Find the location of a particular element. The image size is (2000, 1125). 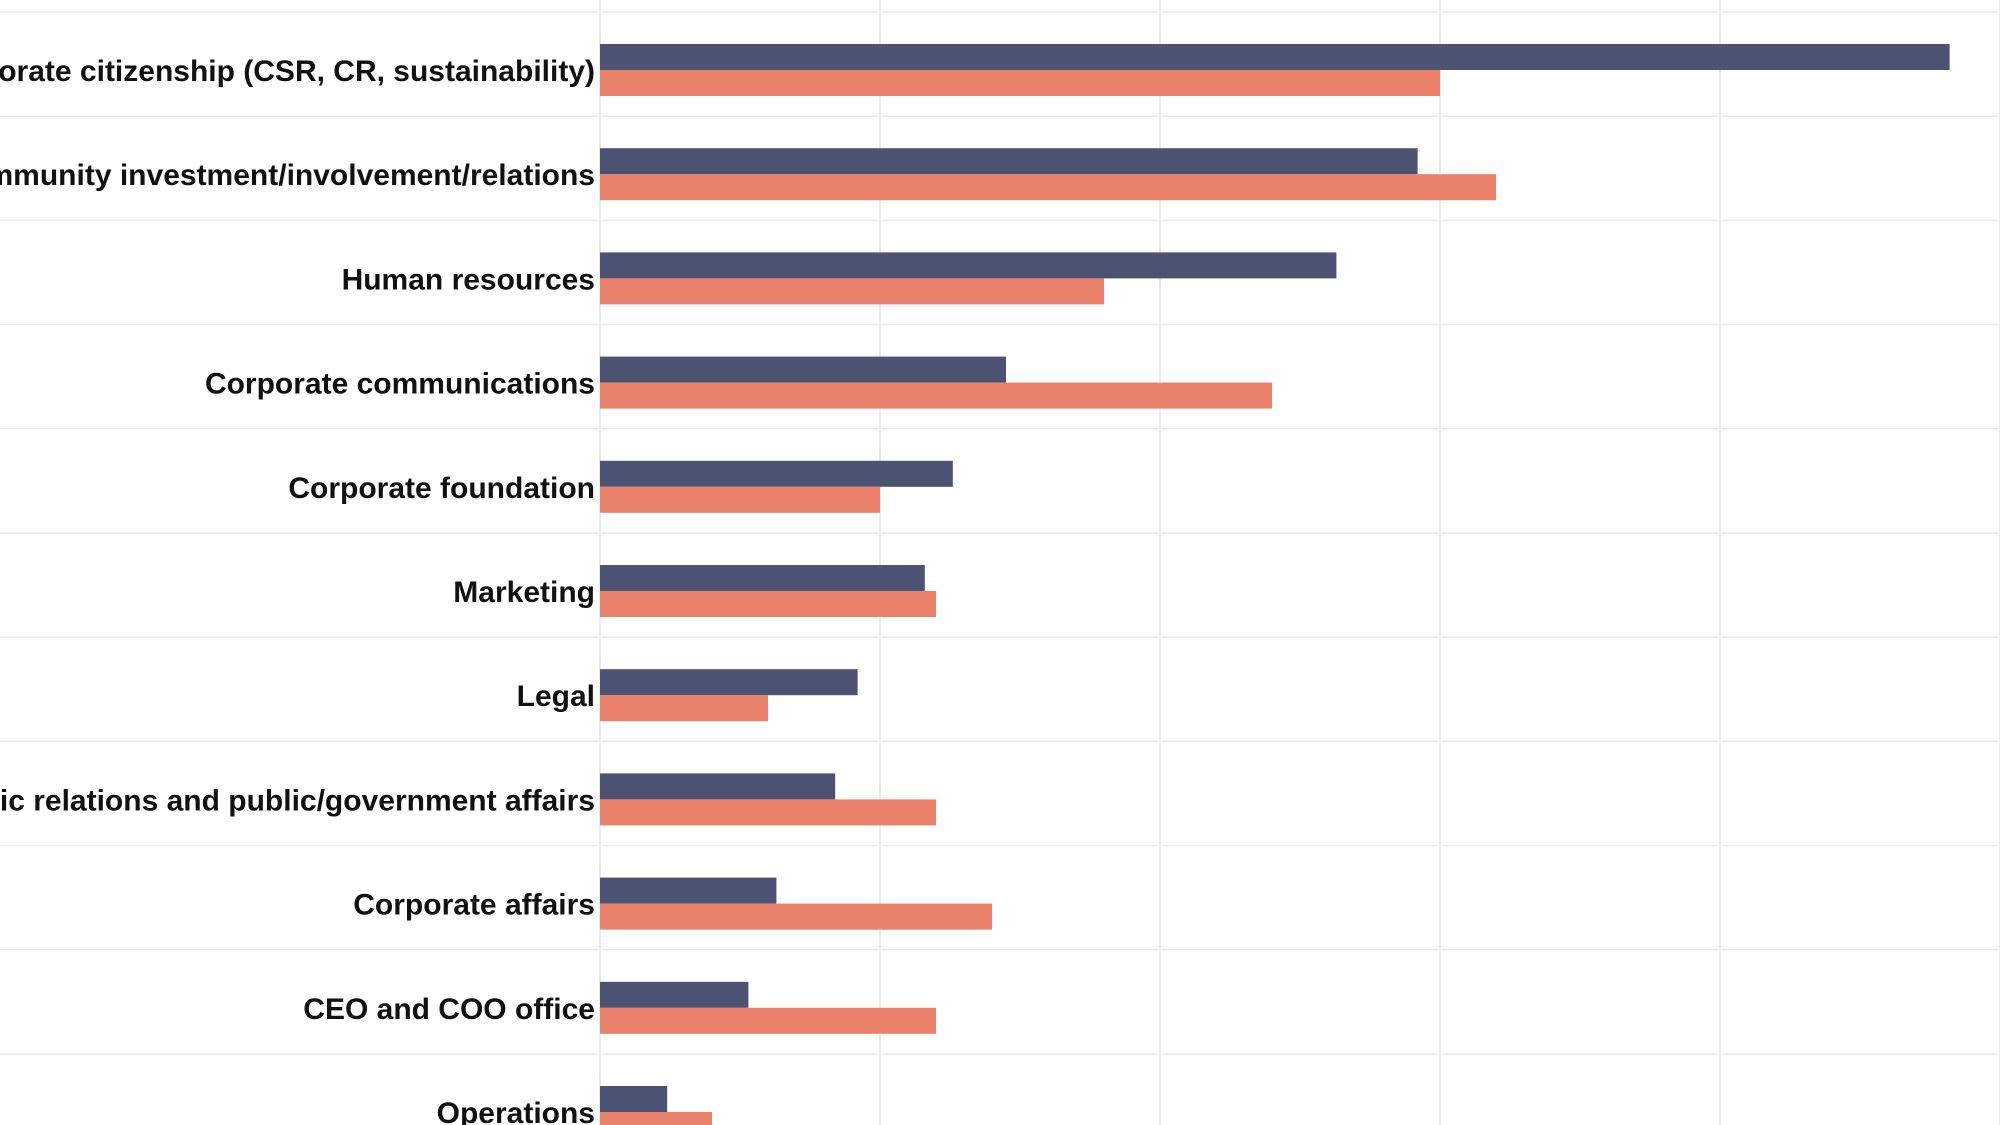

category-label: Operations is located at coordinates (516, 1111).